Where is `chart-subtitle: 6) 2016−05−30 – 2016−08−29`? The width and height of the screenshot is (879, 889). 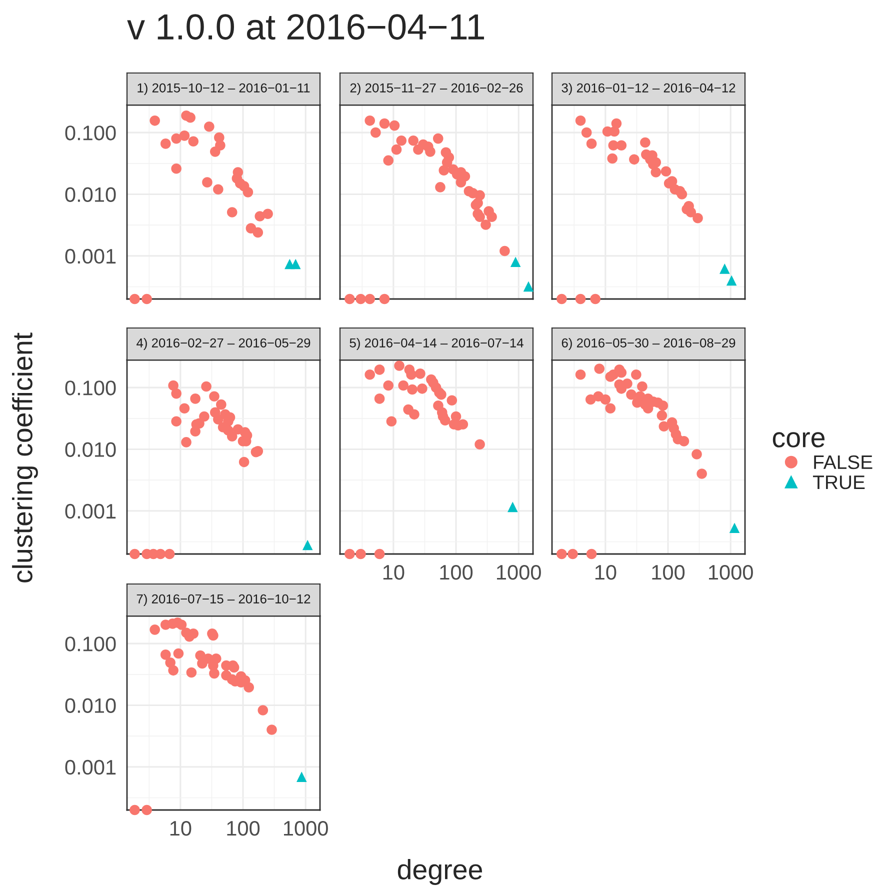
chart-subtitle: 6) 2016−05−30 – 2016−08−29 is located at coordinates (649, 344).